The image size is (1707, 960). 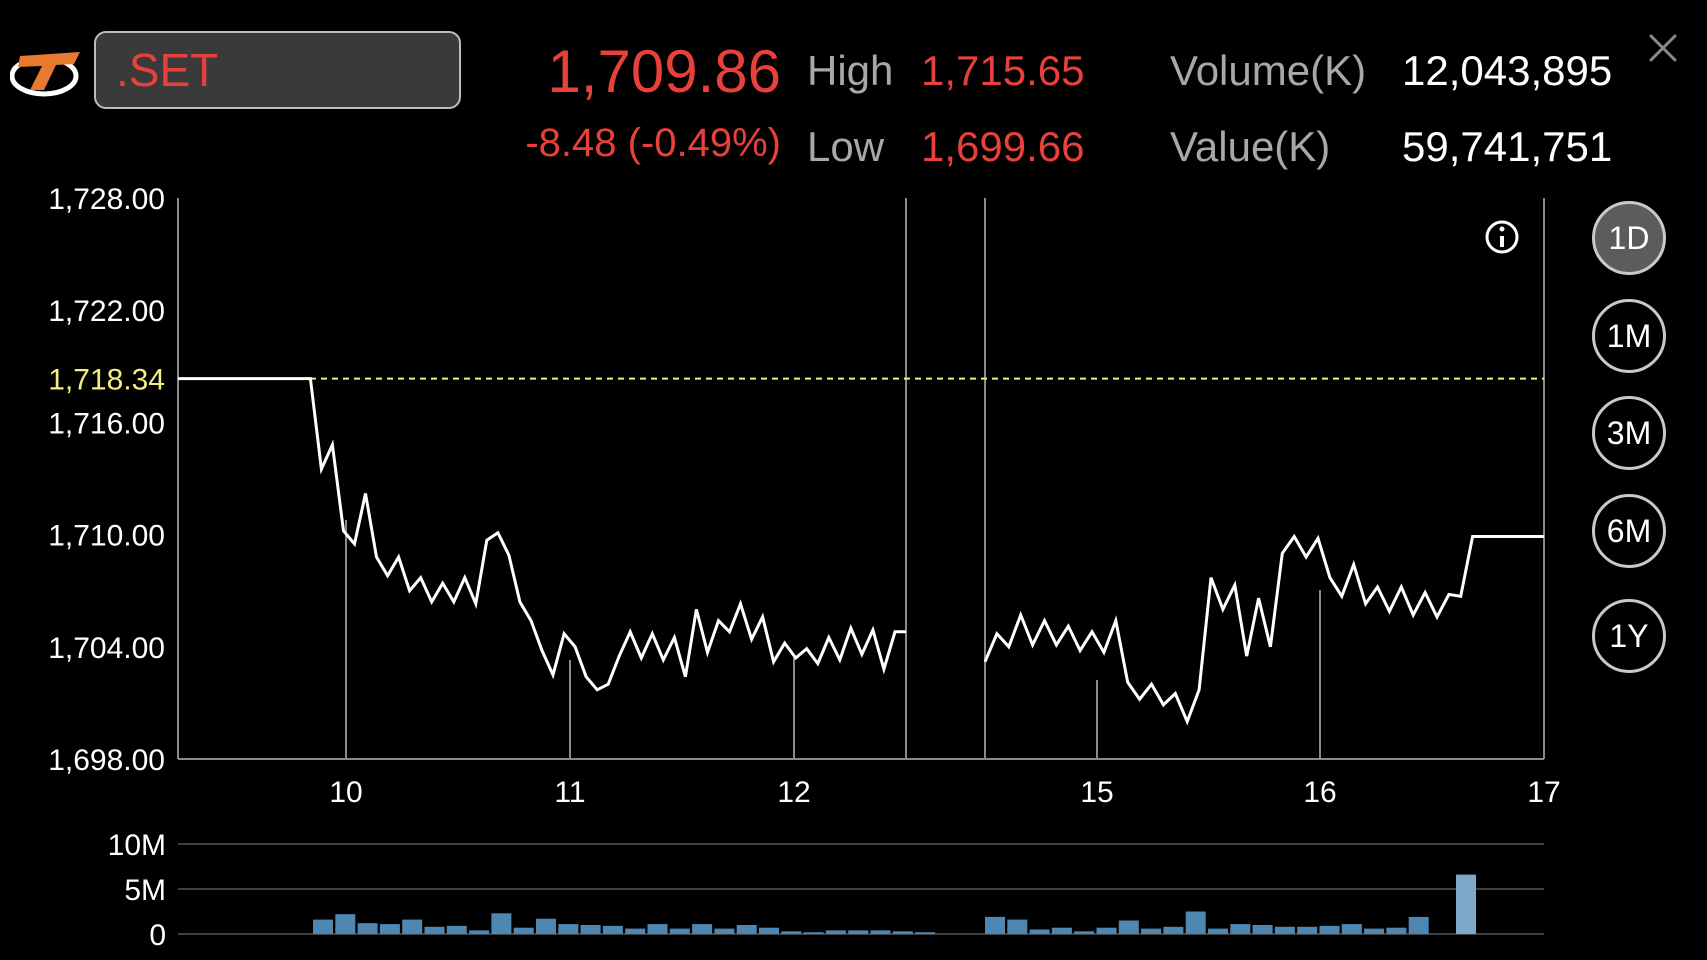 What do you see at coordinates (1003, 146) in the screenshot?
I see `low-value: 1,699.66` at bounding box center [1003, 146].